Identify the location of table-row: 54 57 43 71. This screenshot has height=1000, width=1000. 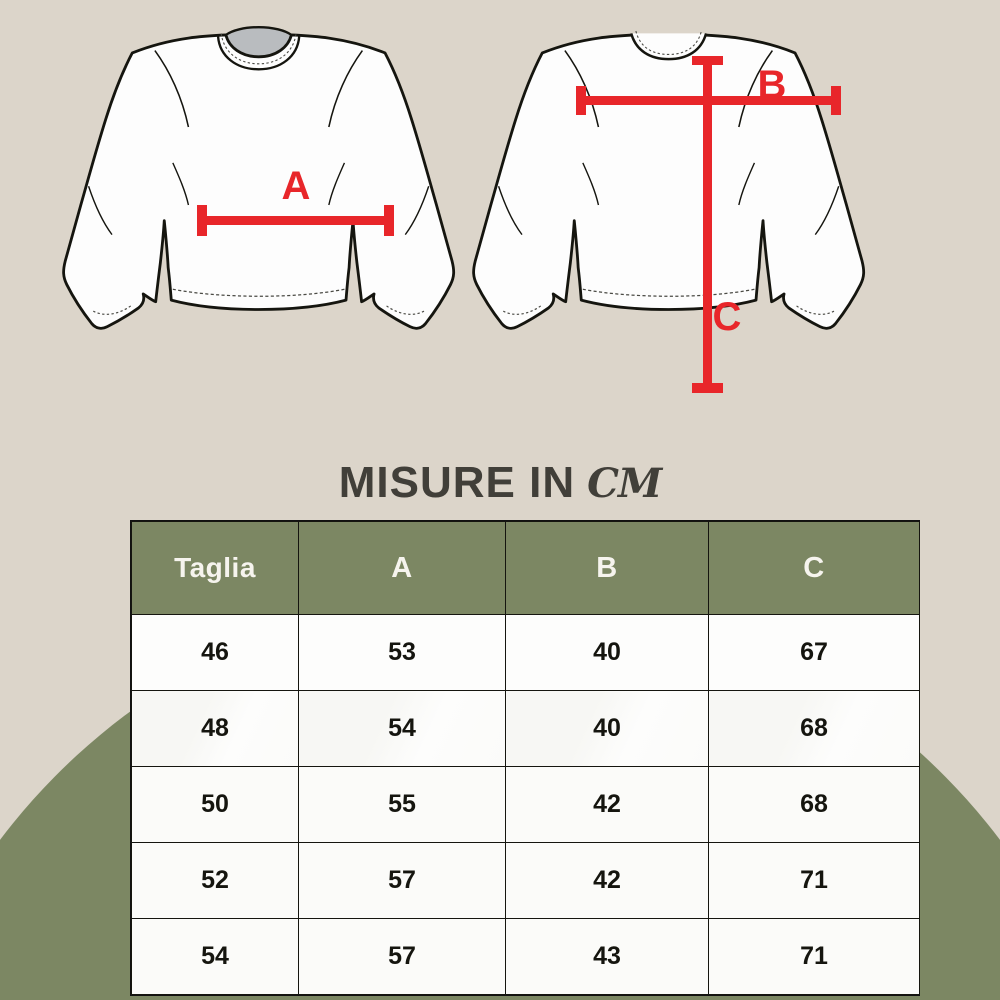
(525, 956).